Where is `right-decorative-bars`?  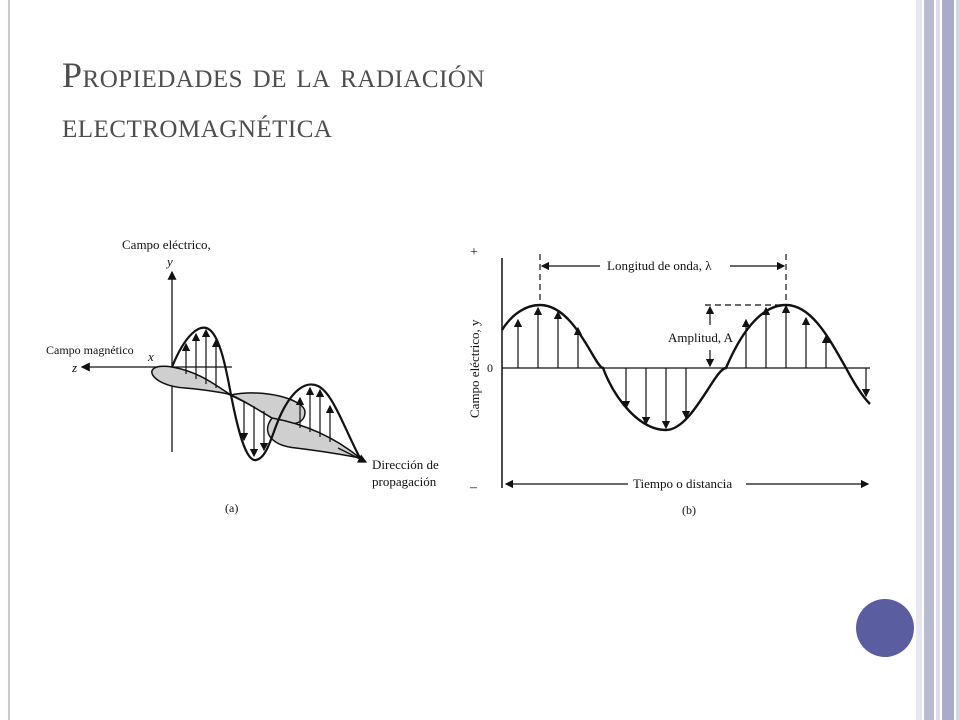
right-decorative-bars is located at coordinates (938, 360).